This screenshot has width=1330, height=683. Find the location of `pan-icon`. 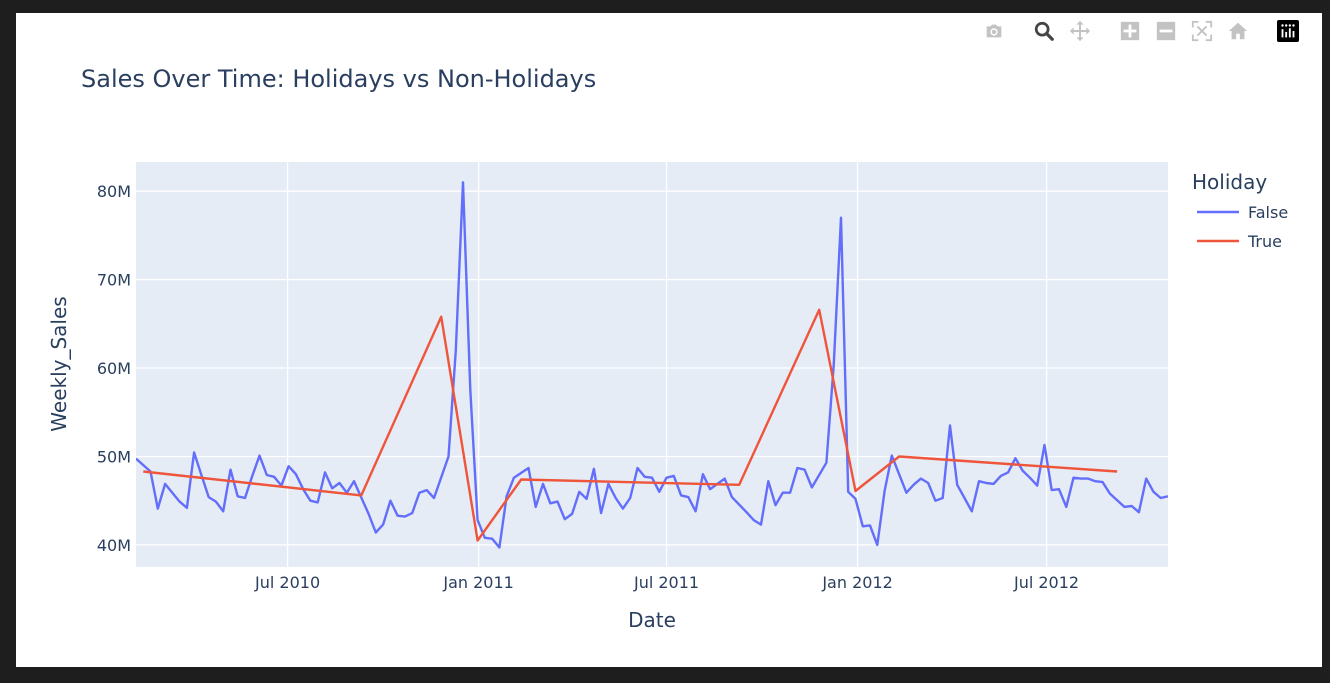

pan-icon is located at coordinates (1080, 31).